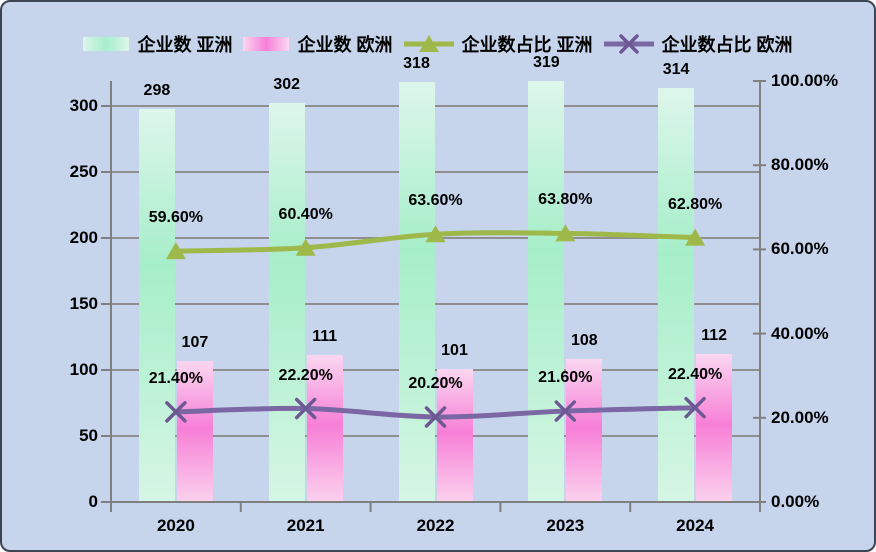 The height and width of the screenshot is (552, 876). I want to click on category-label: 2021, so click(305, 525).